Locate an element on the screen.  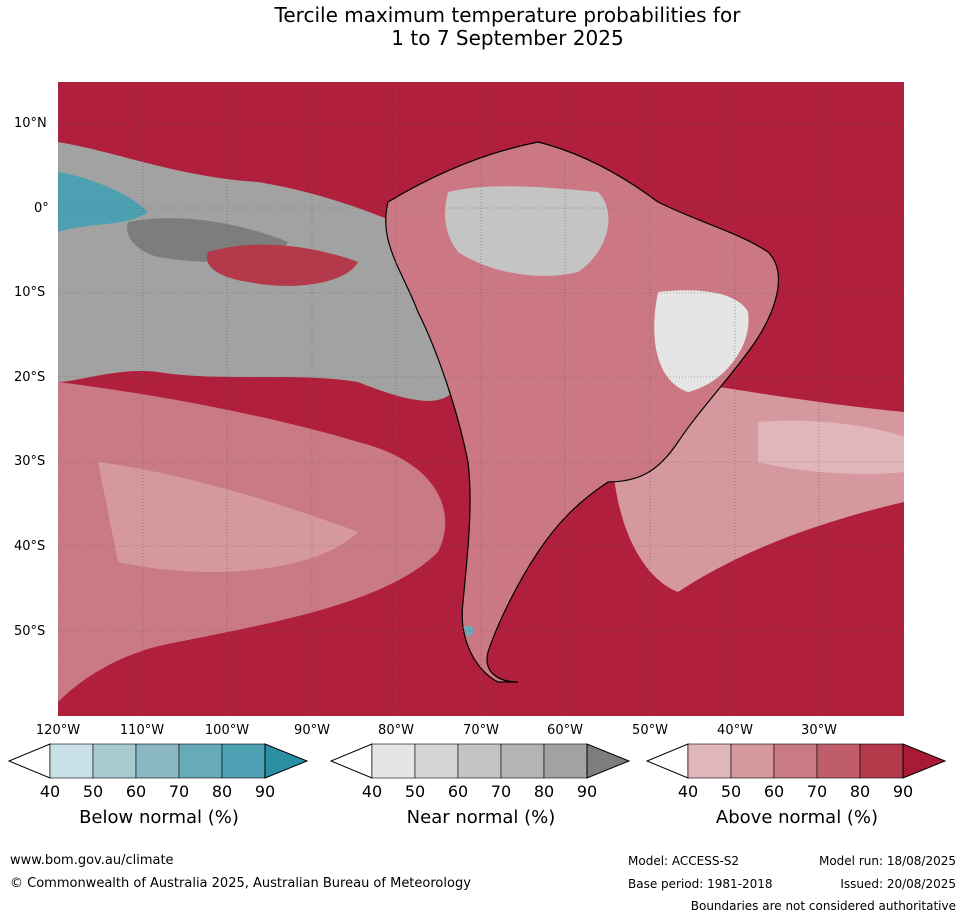
model-text: Model: ACCESS-S2 is located at coordinates (684, 861).